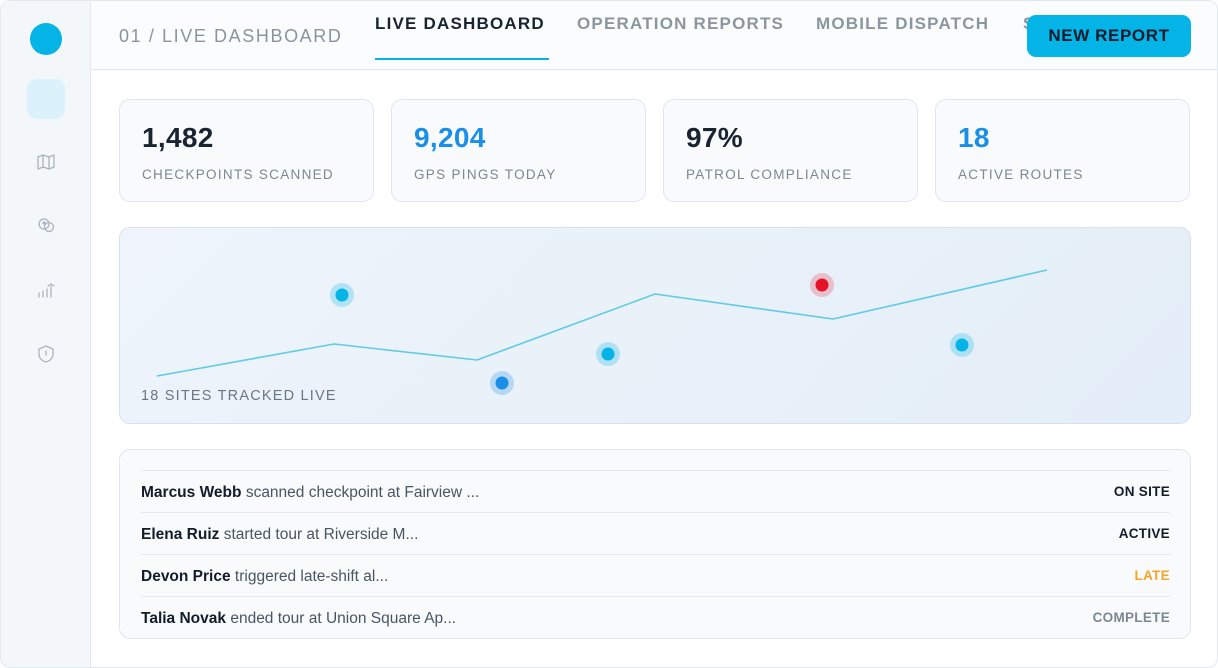 Image resolution: width=1218 pixels, height=668 pixels. I want to click on trend-up-icon, so click(46, 290).